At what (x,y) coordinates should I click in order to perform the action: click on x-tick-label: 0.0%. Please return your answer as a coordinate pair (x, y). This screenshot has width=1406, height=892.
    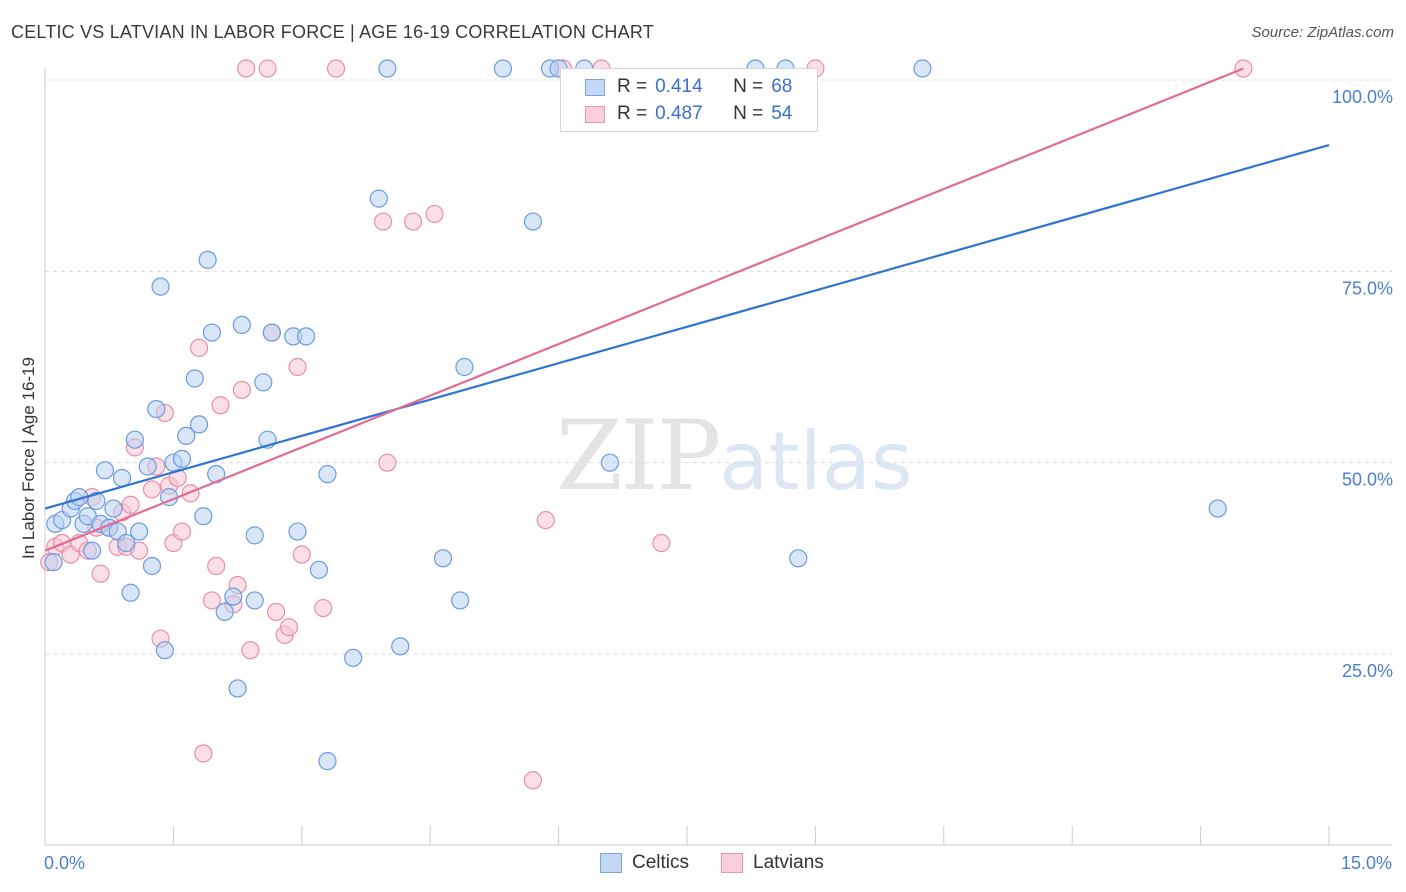
    Looking at the image, I should click on (64, 863).